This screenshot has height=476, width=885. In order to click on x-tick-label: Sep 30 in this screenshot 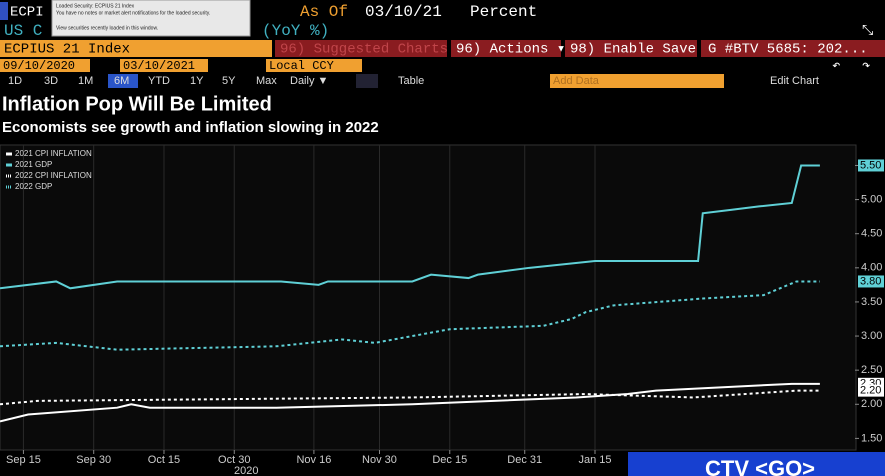, I will do `click(93, 460)`.